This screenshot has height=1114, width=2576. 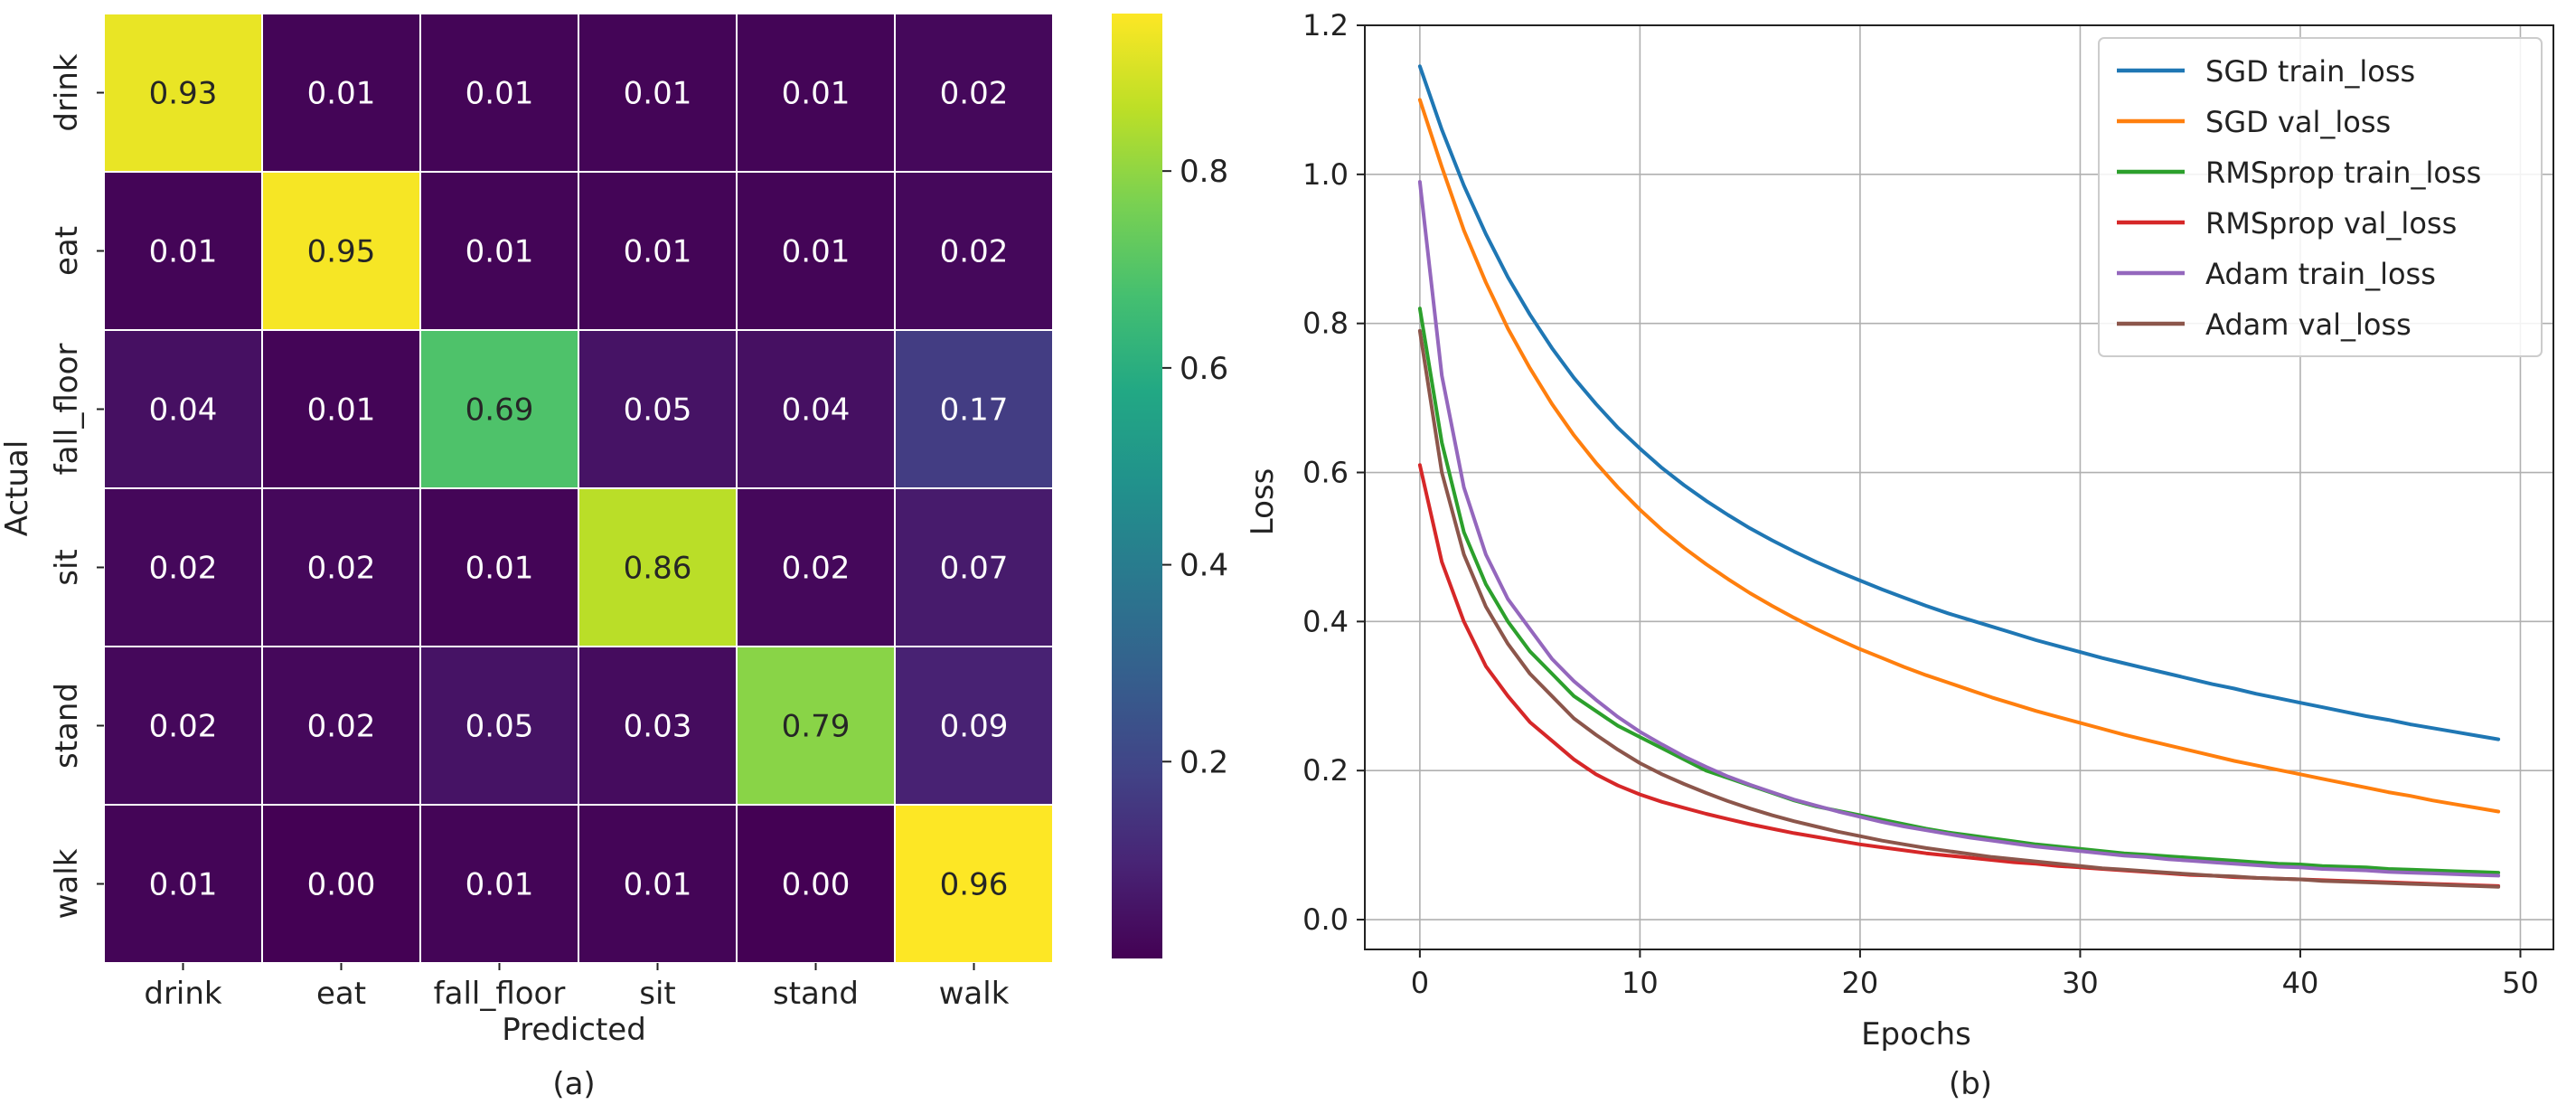 What do you see at coordinates (67, 92) in the screenshot?
I see `heatmap-y-tick-label: drink` at bounding box center [67, 92].